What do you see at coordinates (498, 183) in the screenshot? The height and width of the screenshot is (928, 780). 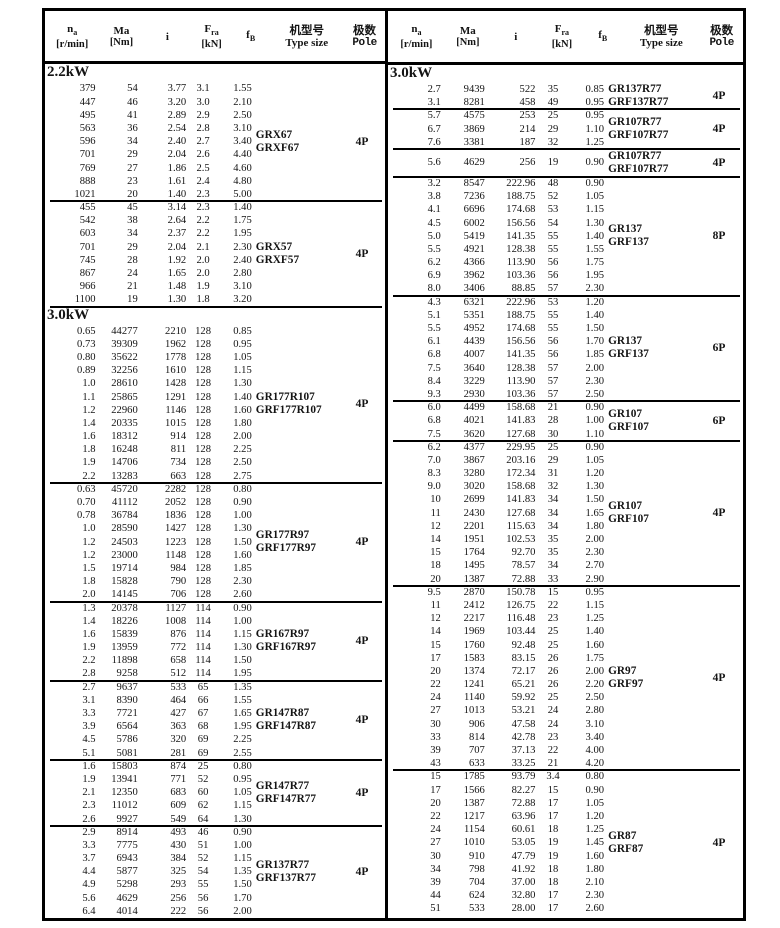 I see `table-row: 3.2 8547 222.96 48 0.90` at bounding box center [498, 183].